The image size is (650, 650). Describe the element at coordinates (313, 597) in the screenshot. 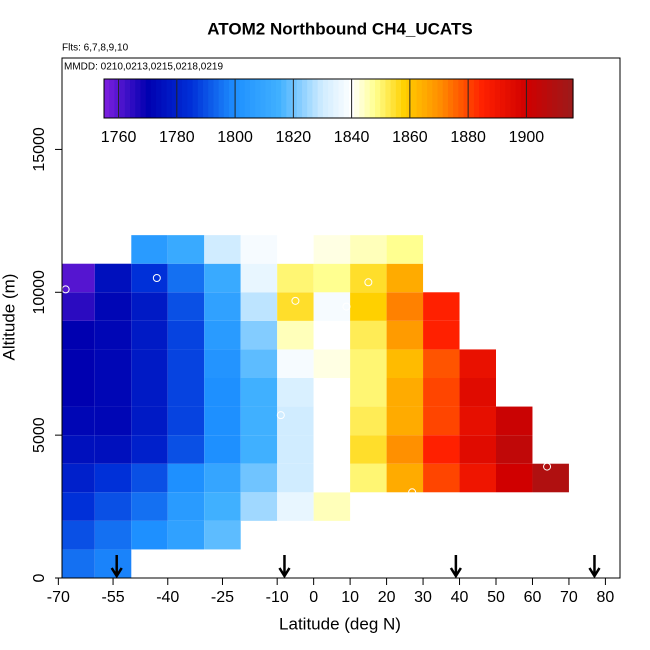

I see `x-tick-label: 0` at that location.